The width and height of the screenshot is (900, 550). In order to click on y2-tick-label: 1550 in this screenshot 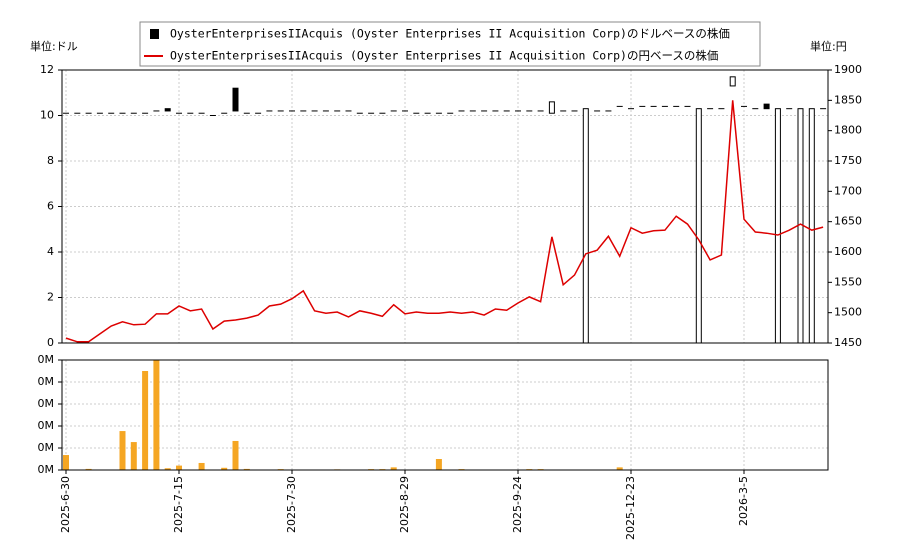, I will do `click(848, 281)`.